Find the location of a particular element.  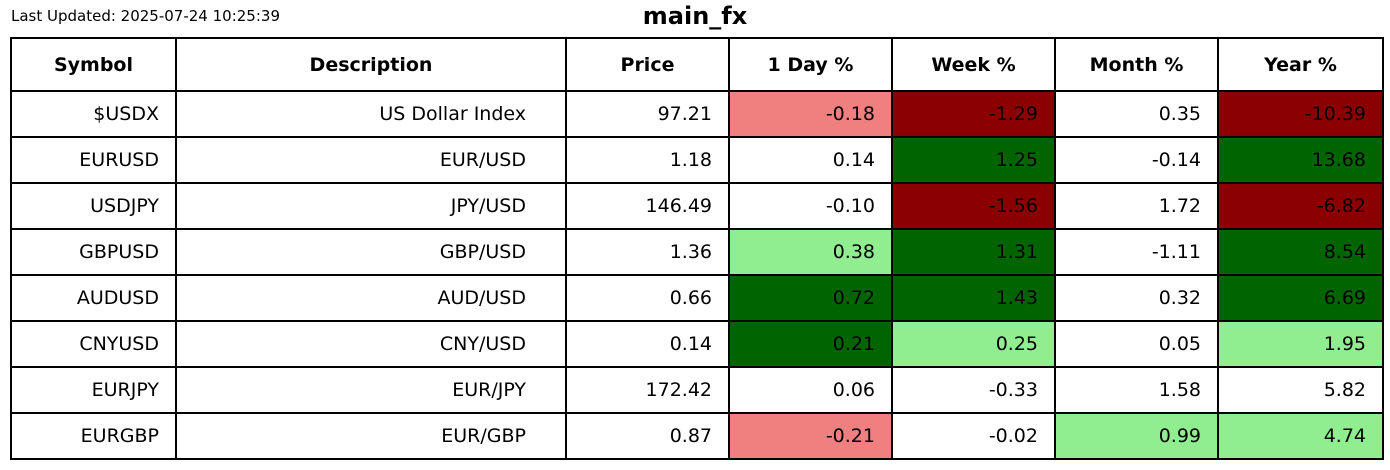

price-cell: 1.36 is located at coordinates (647, 252).